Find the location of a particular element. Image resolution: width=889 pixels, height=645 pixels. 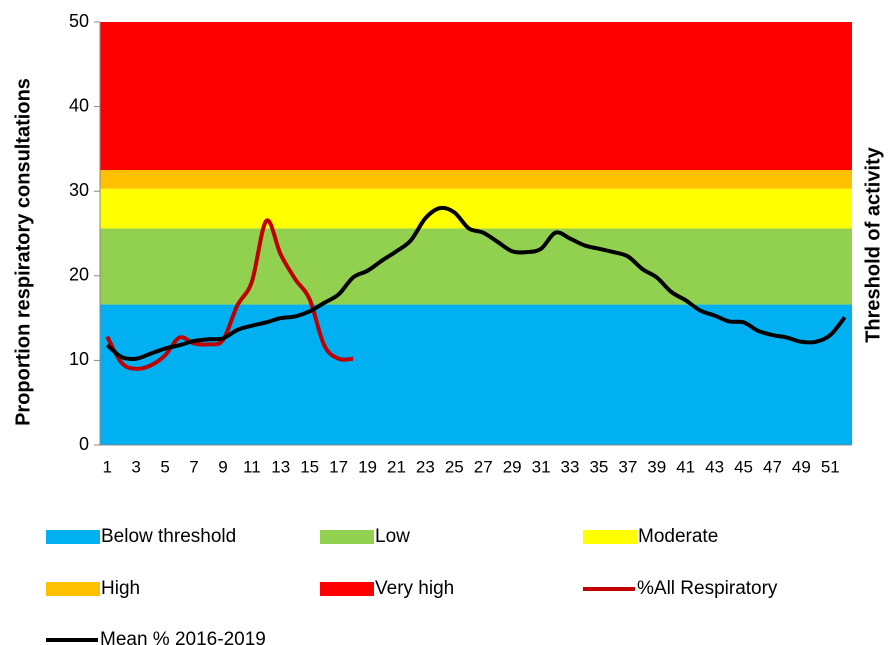

legend-label: Very high is located at coordinates (414, 588).